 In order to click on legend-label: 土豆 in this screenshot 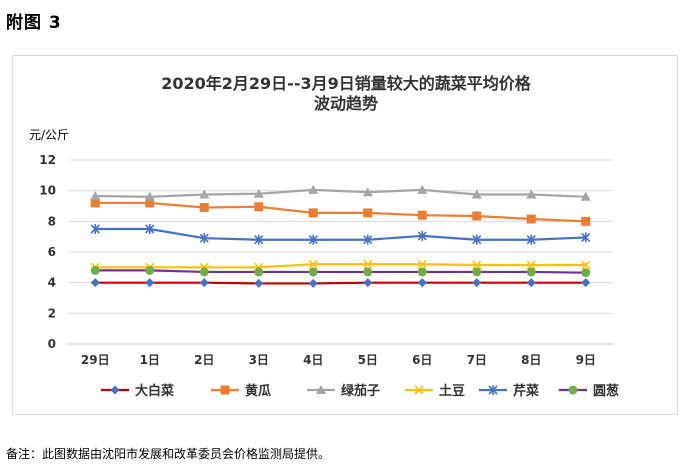, I will do `click(452, 391)`.